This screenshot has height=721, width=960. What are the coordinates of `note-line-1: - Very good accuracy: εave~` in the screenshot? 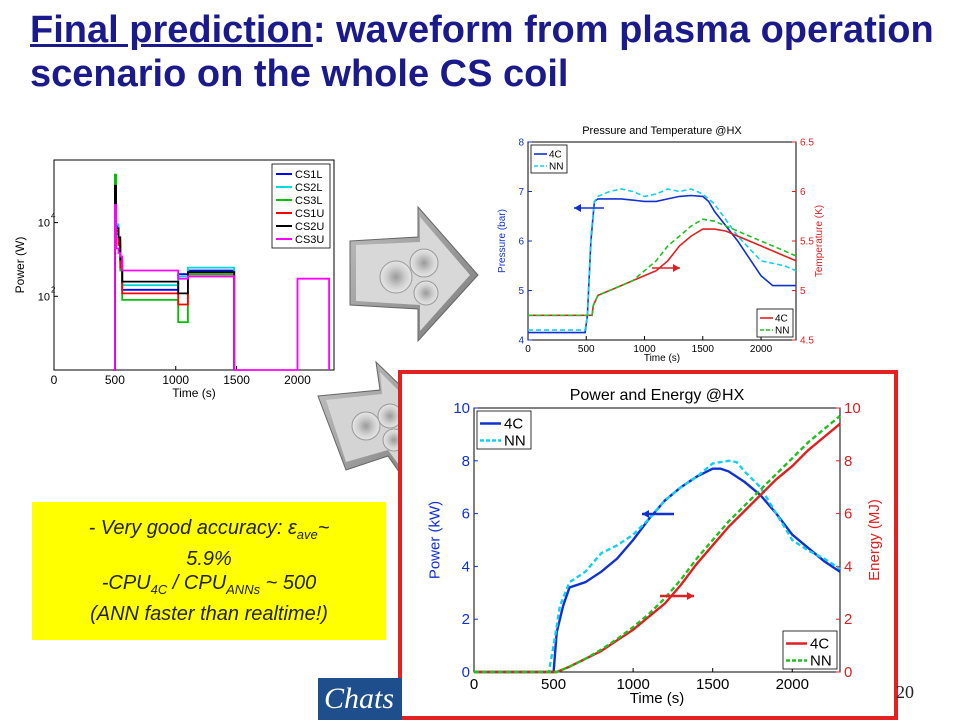 It's located at (209, 531).